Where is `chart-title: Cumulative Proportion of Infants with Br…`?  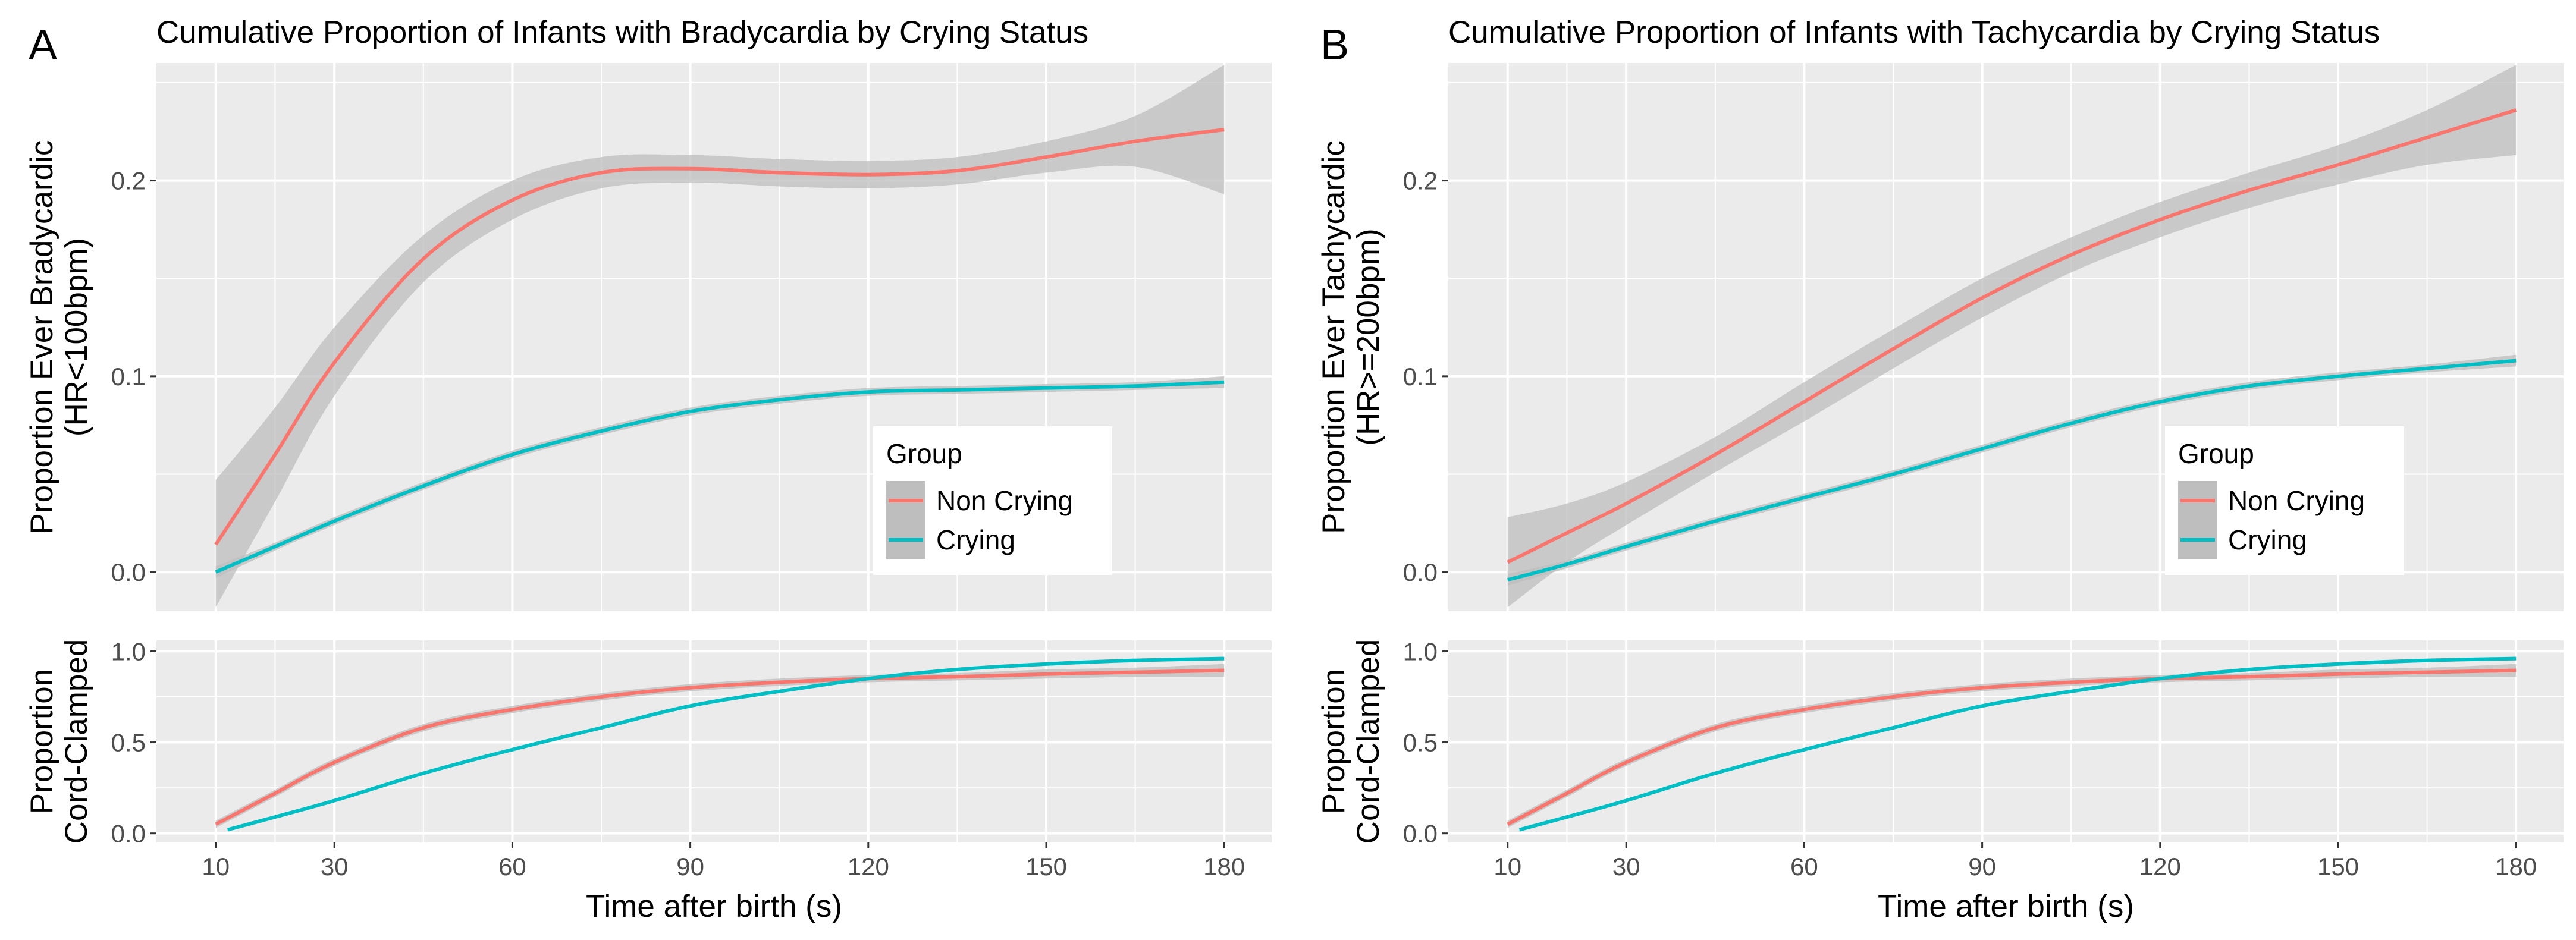
chart-title: Cumulative Proportion of Infants with Br… is located at coordinates (622, 32).